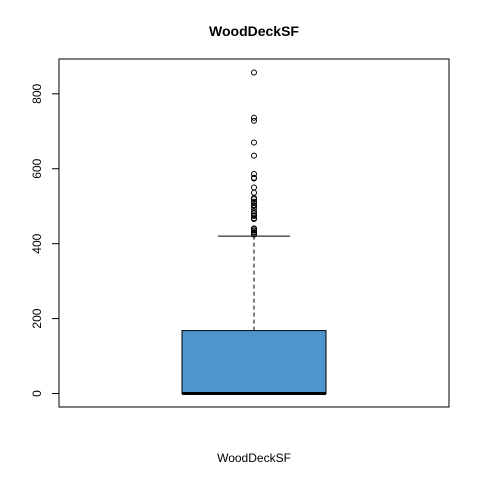 This screenshot has width=480, height=480. I want to click on box-plot, so click(254, 315).